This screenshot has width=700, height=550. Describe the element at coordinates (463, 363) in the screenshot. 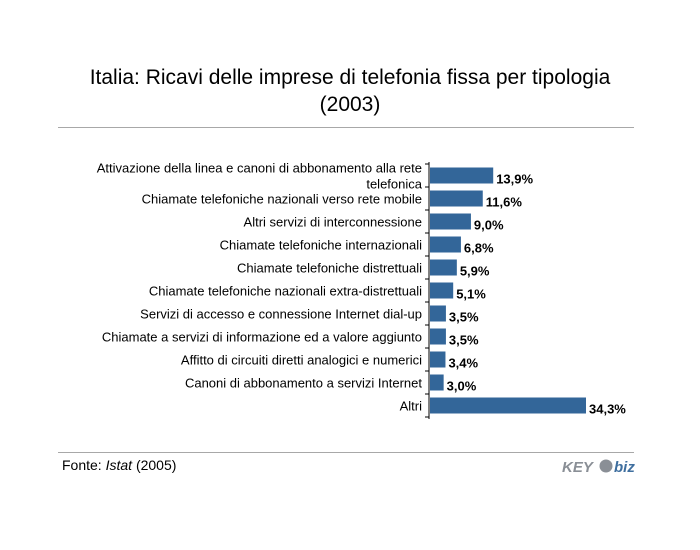

I see `value-label: 3,4%` at that location.